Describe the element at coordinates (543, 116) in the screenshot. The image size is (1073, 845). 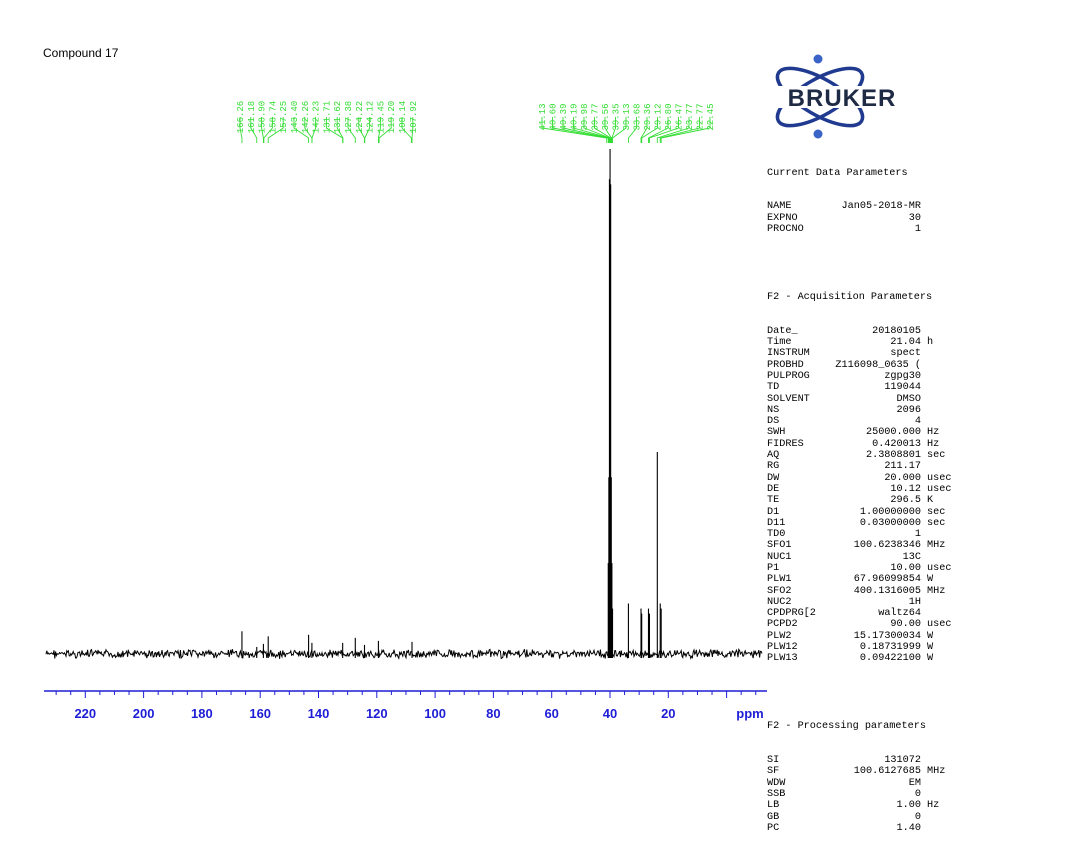
I see `peak-label: 41.13` at that location.